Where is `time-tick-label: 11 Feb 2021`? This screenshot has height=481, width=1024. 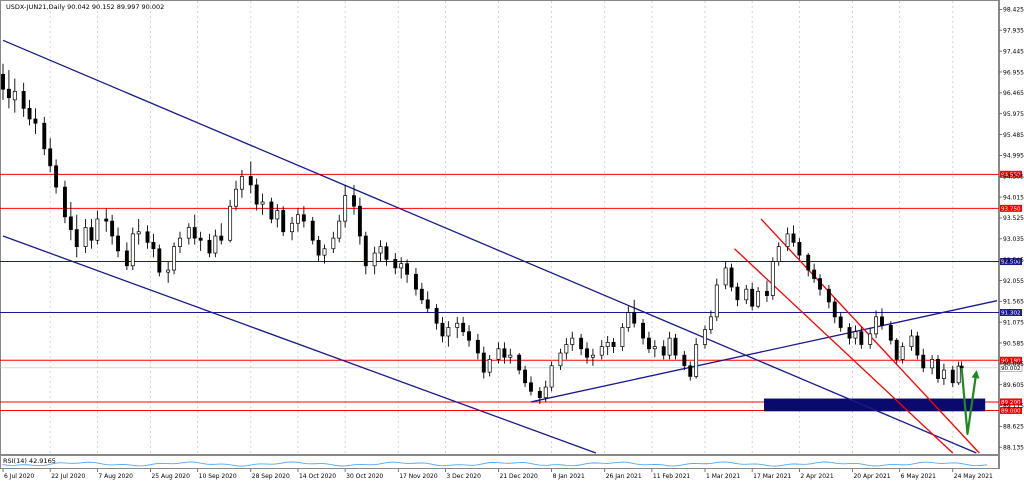
time-tick-label: 11 Feb 2021 is located at coordinates (672, 476).